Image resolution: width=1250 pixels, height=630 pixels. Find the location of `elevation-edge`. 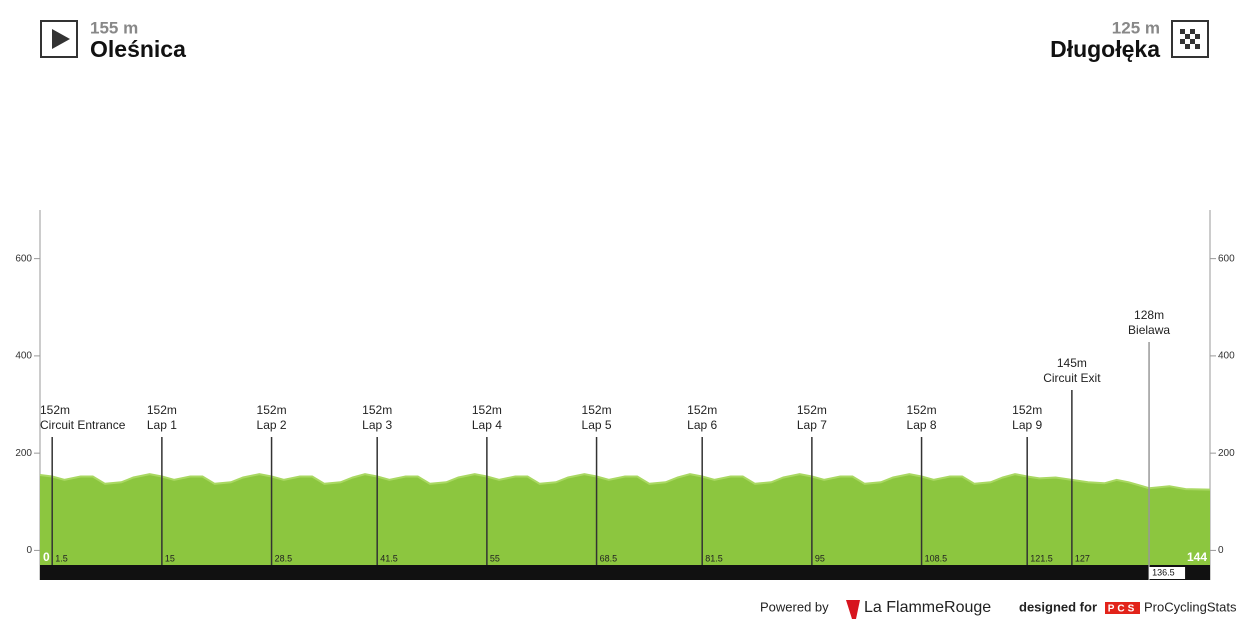

elevation-edge is located at coordinates (625, 482).